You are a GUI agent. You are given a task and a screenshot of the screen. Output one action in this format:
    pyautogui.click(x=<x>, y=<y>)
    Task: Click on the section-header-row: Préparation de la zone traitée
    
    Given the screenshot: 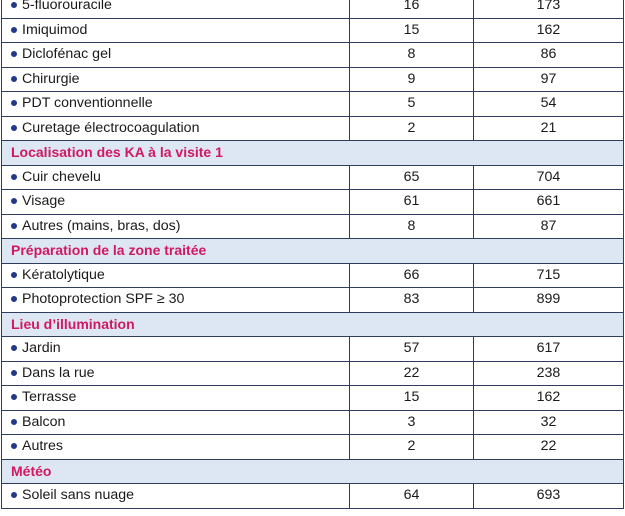 What is the action you would take?
    pyautogui.click(x=312, y=251)
    